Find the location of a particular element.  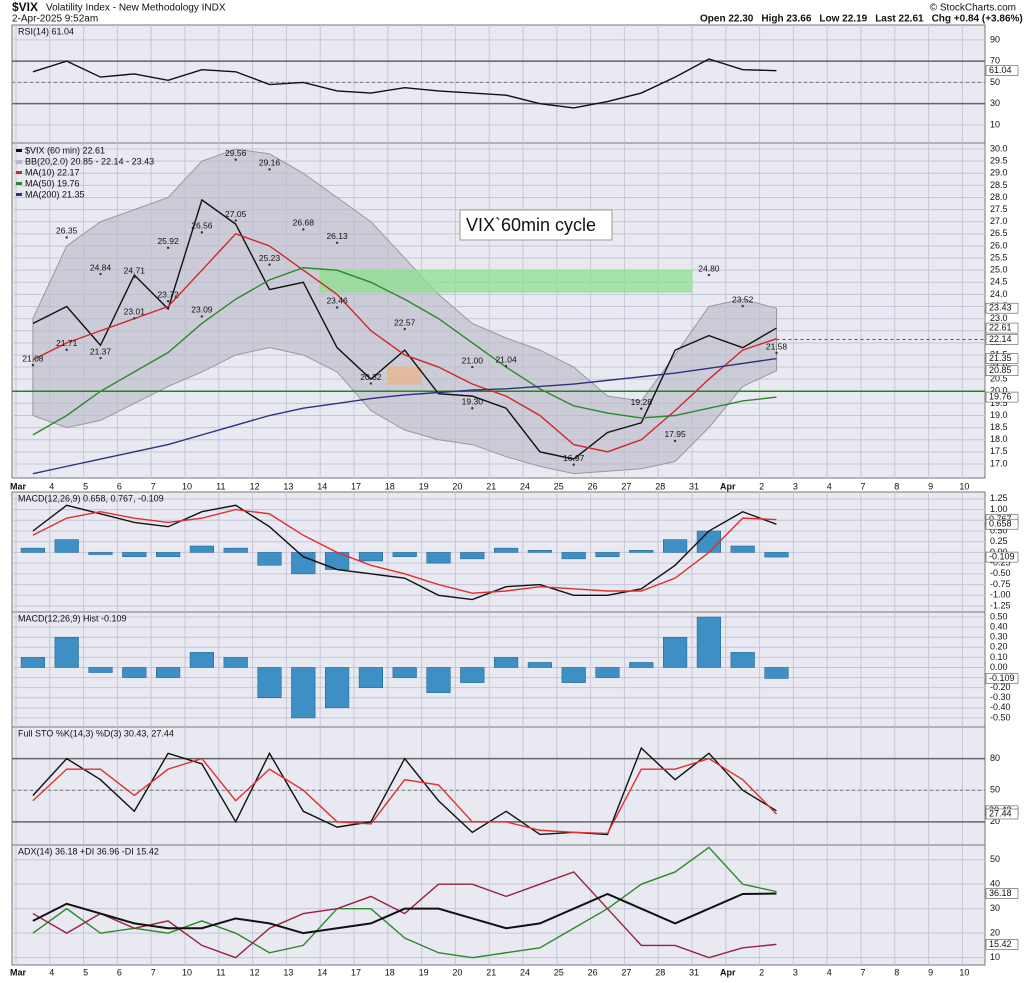

annotation: 26.13 is located at coordinates (337, 236).